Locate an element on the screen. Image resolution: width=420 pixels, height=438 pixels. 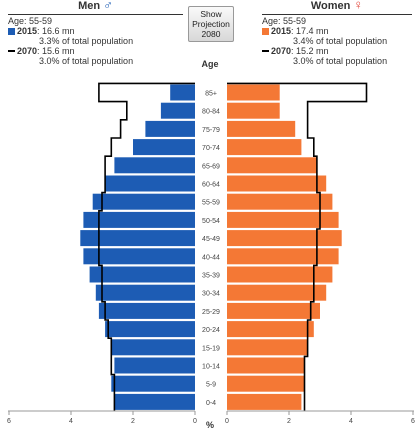
men-2070-line-icon is located at coordinates (11, 51).